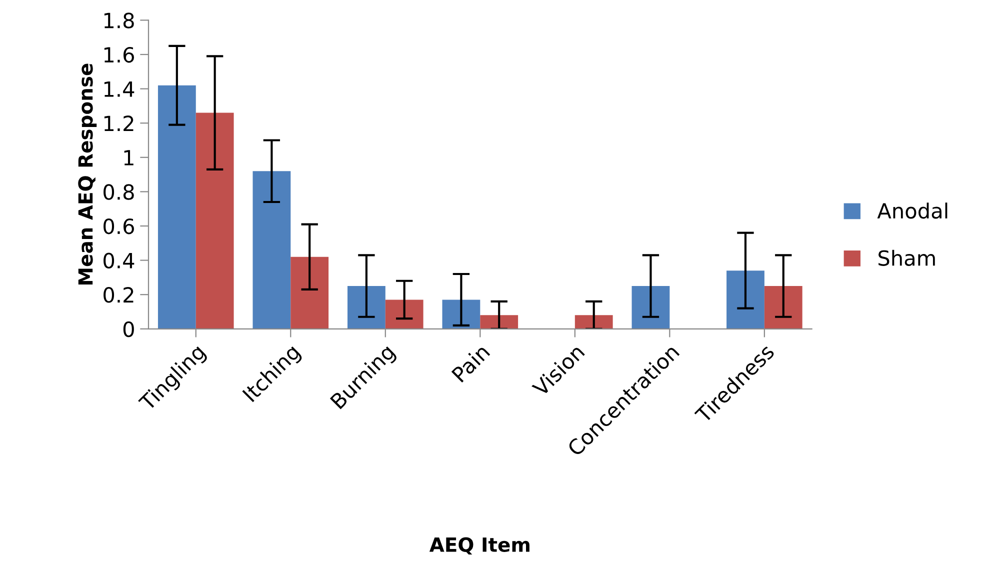 The width and height of the screenshot is (990, 577). I want to click on y-tick-label: 0.2, so click(119, 295).